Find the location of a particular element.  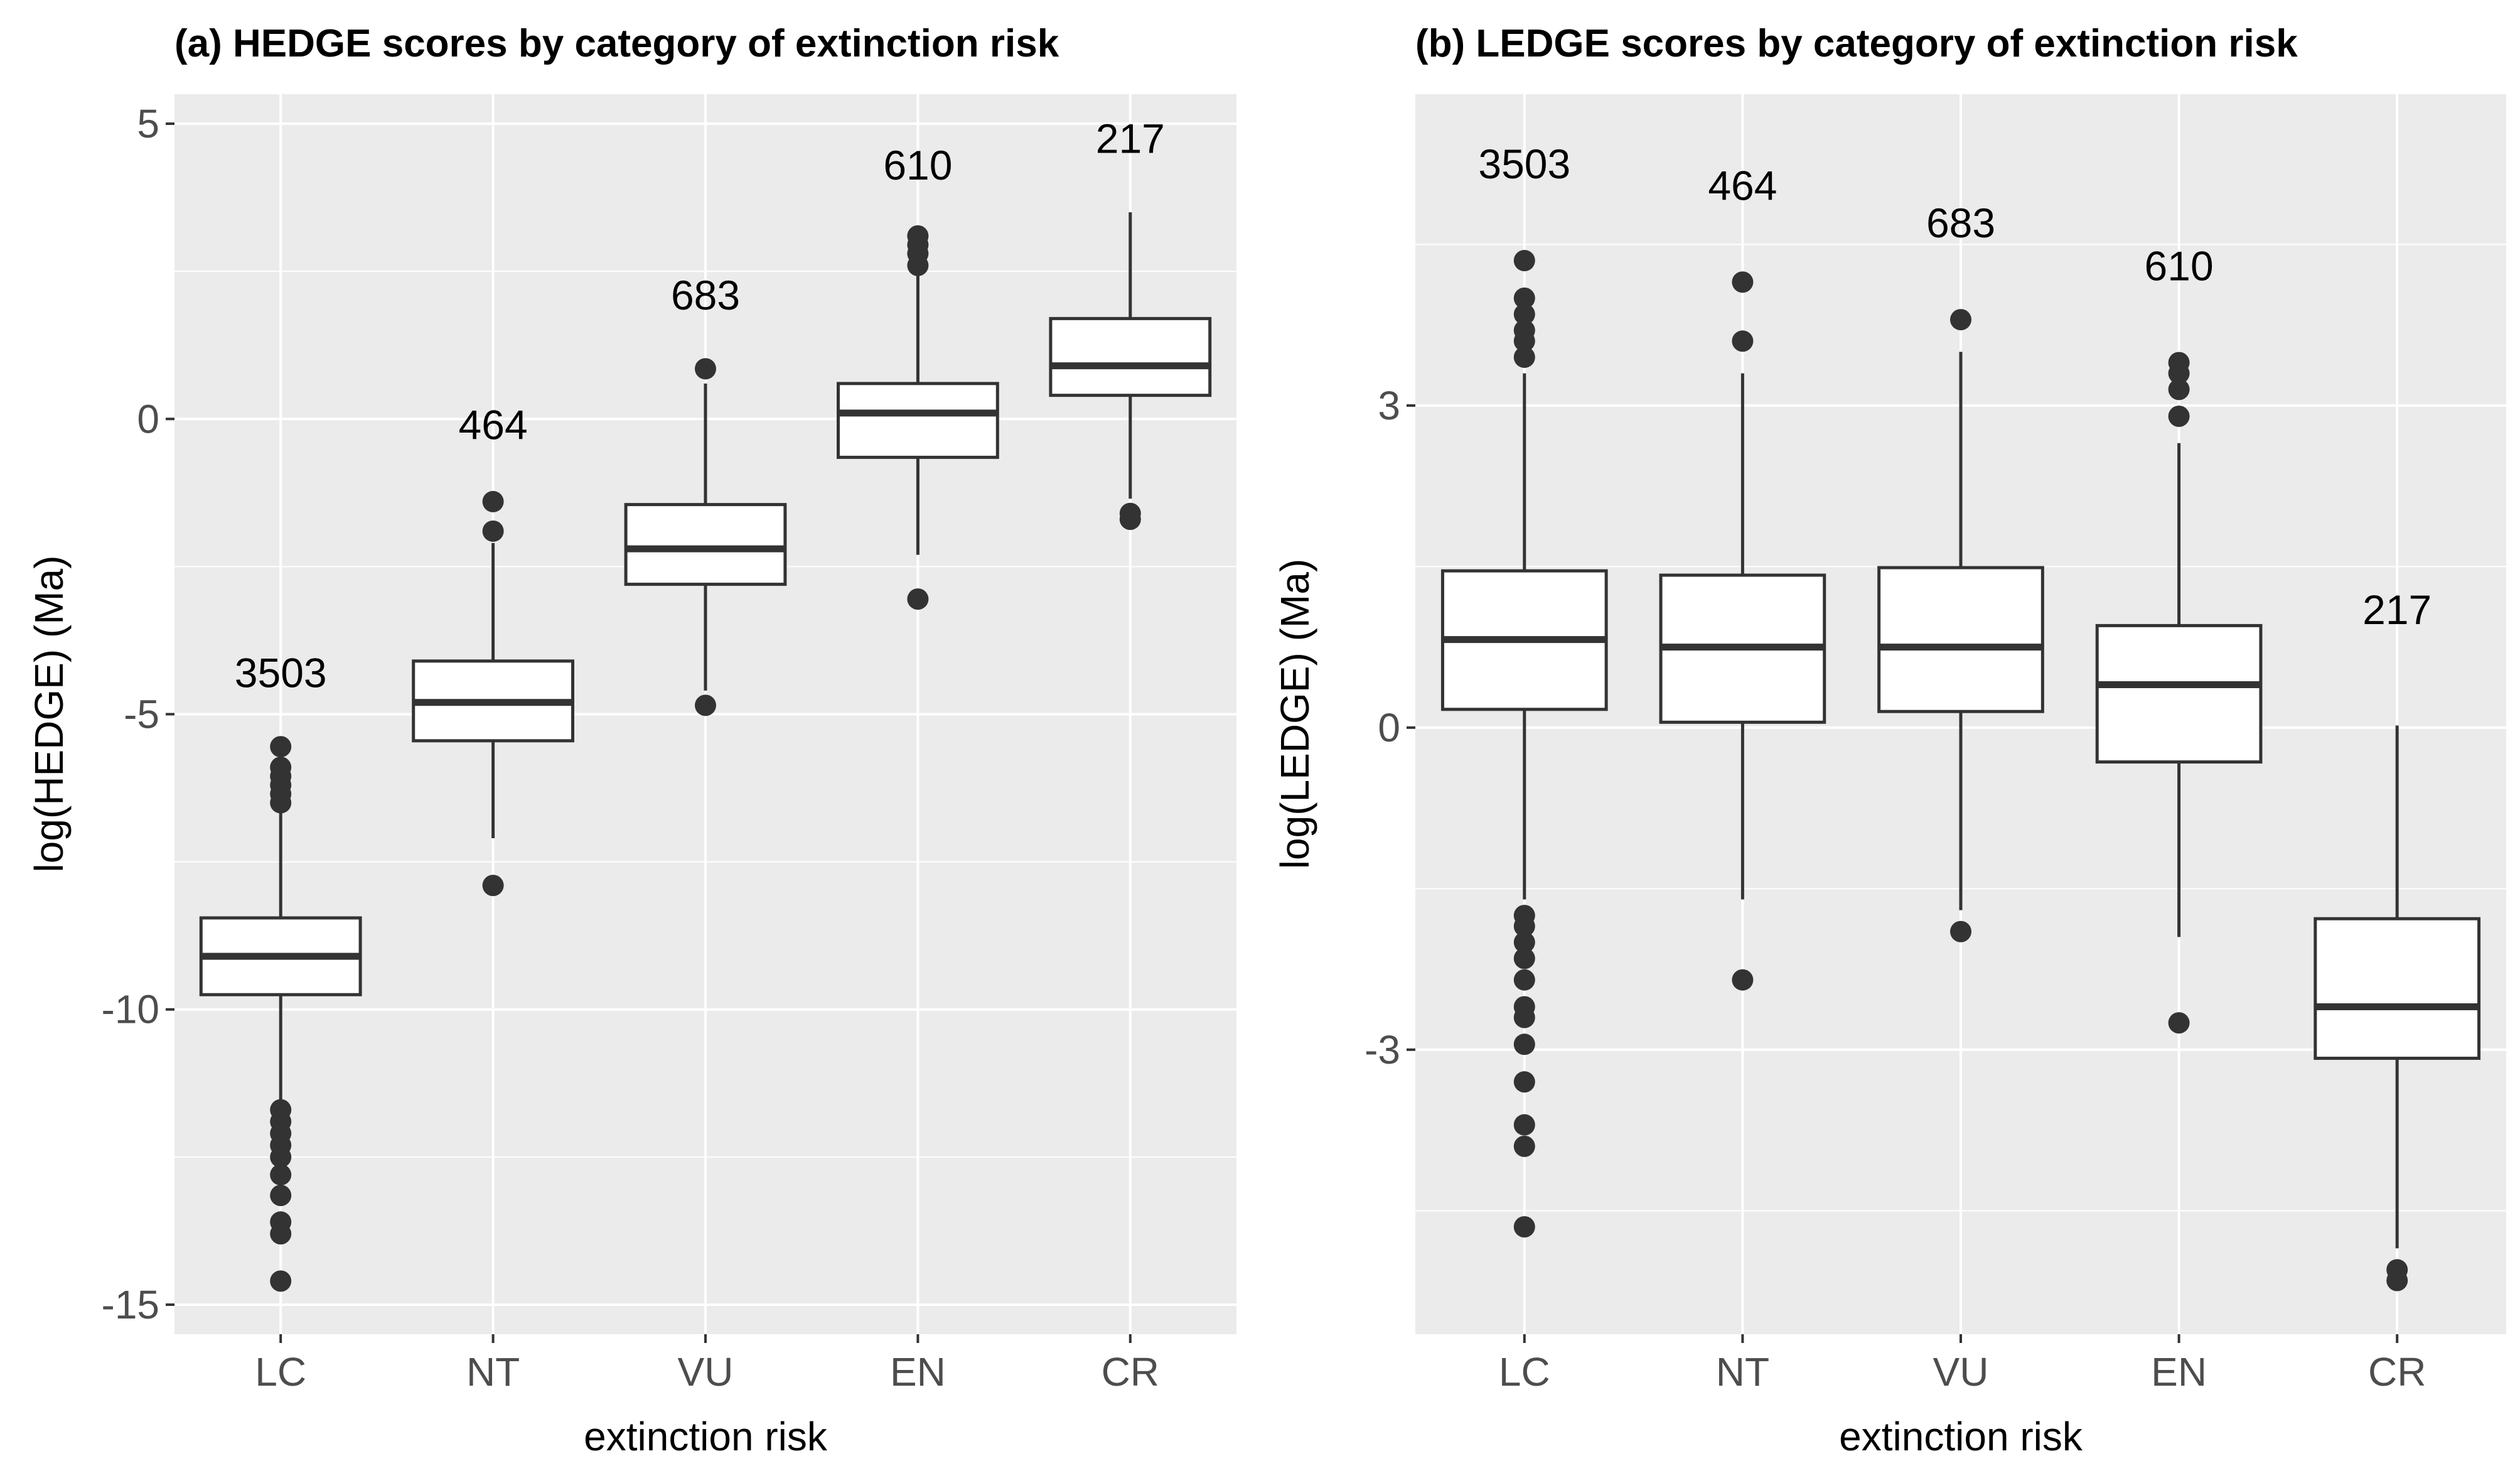

y-axis-ticks: 5 0 -5 -10 -15 is located at coordinates (138, 714).